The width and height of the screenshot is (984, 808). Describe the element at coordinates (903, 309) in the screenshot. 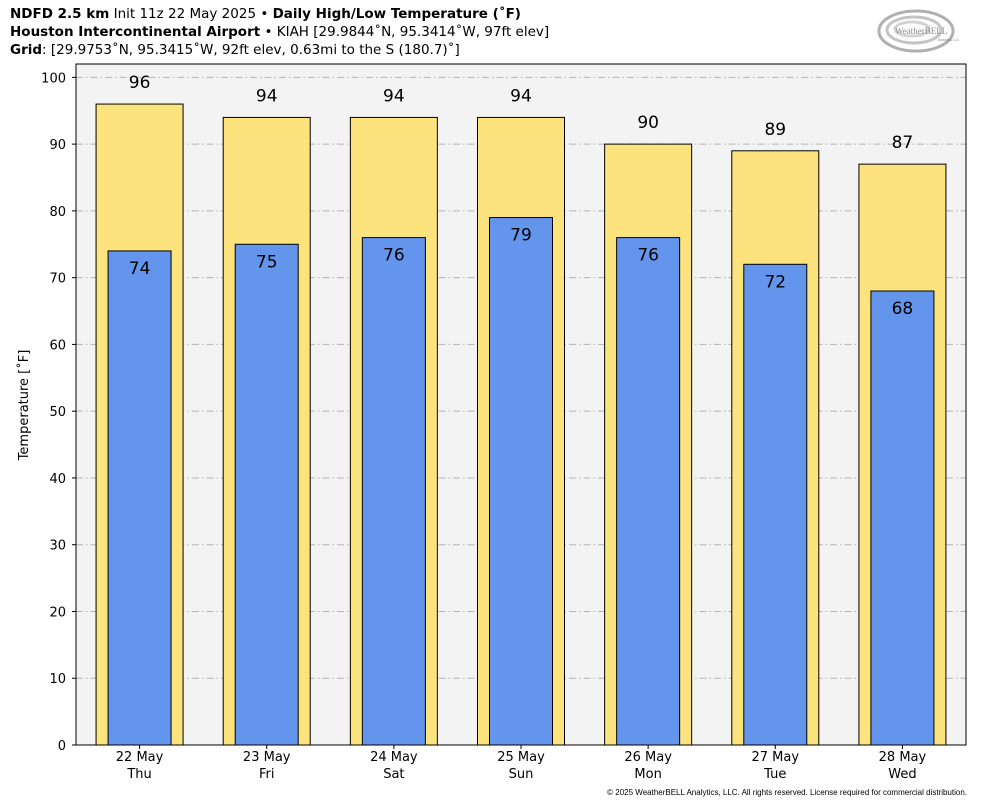

I see `low-value-label: 68` at that location.